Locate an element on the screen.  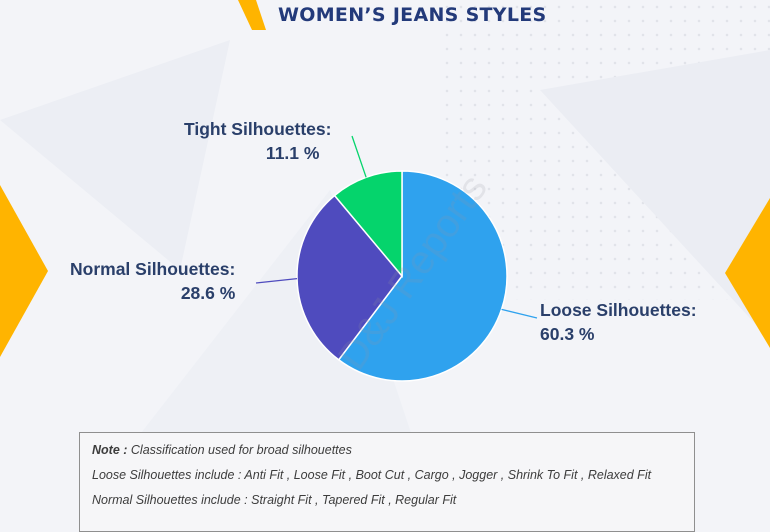
page-title: WOMEN’S JEANS STYLES is located at coordinates (412, 15).